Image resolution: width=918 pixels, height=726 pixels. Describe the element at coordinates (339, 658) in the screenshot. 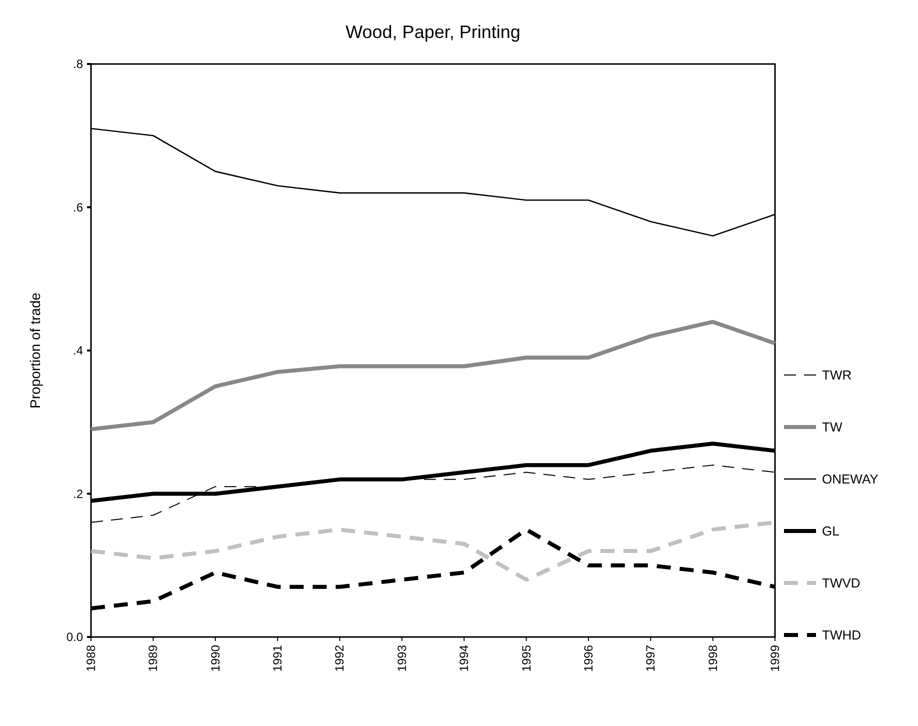

I see `x-tick-label: 1992` at that location.